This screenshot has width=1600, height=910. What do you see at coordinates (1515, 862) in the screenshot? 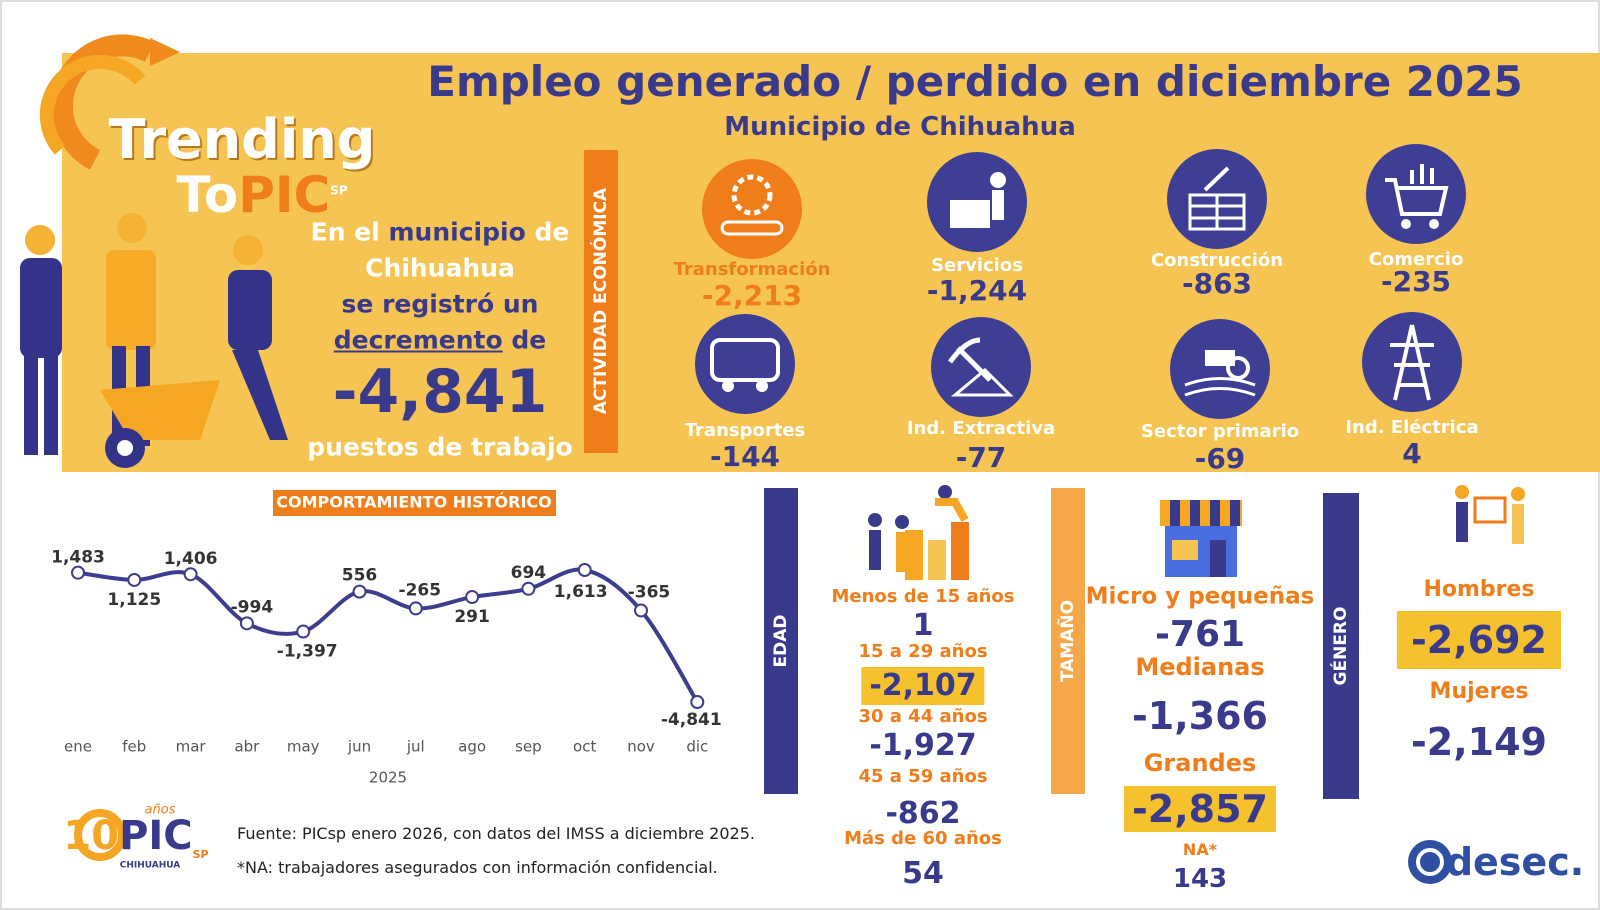
I see `brand: desec.` at bounding box center [1515, 862].